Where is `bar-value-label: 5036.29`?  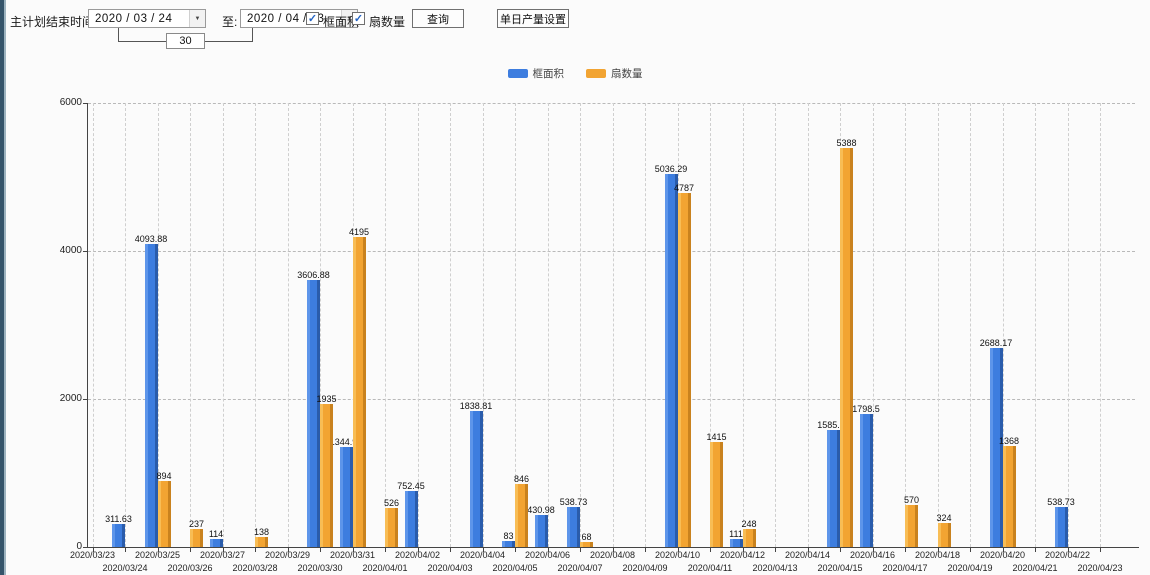 bar-value-label: 5036.29 is located at coordinates (671, 169).